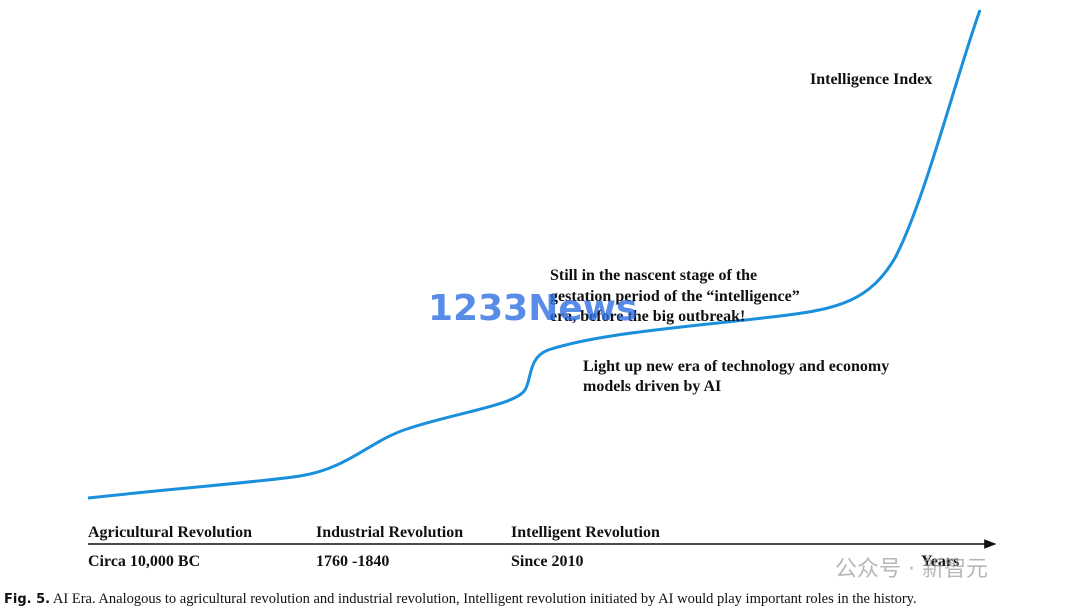 This screenshot has height=611, width=1080. I want to click on era-time: Circa 10,000 BC, so click(144, 561).